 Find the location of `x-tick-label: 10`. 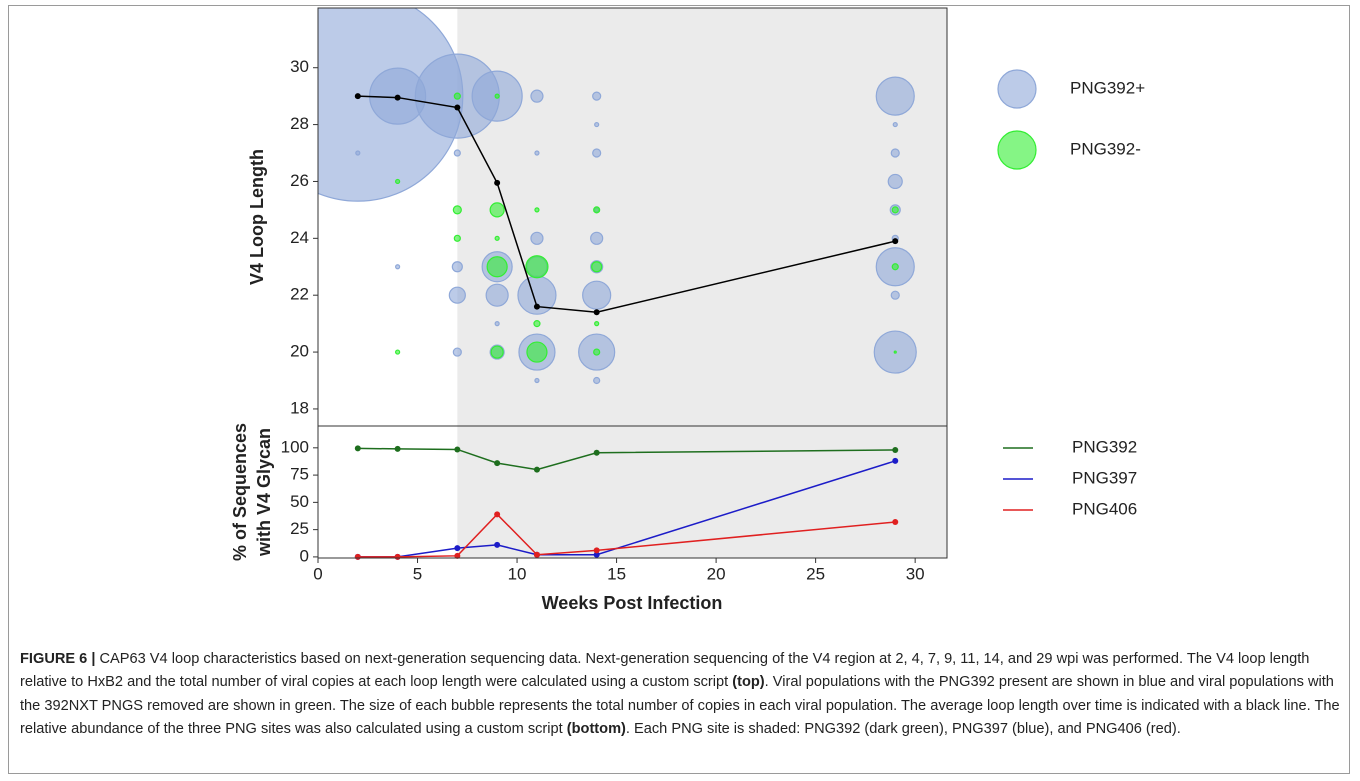

x-tick-label: 10 is located at coordinates (517, 573).